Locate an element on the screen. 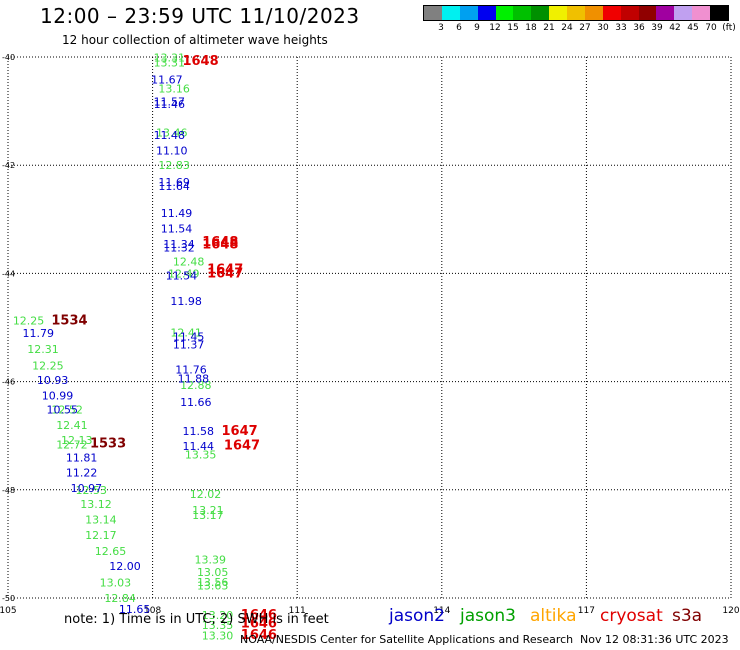 This screenshot has width=740, height=650. jason3-point-label: 12.49 is located at coordinates (184, 273).